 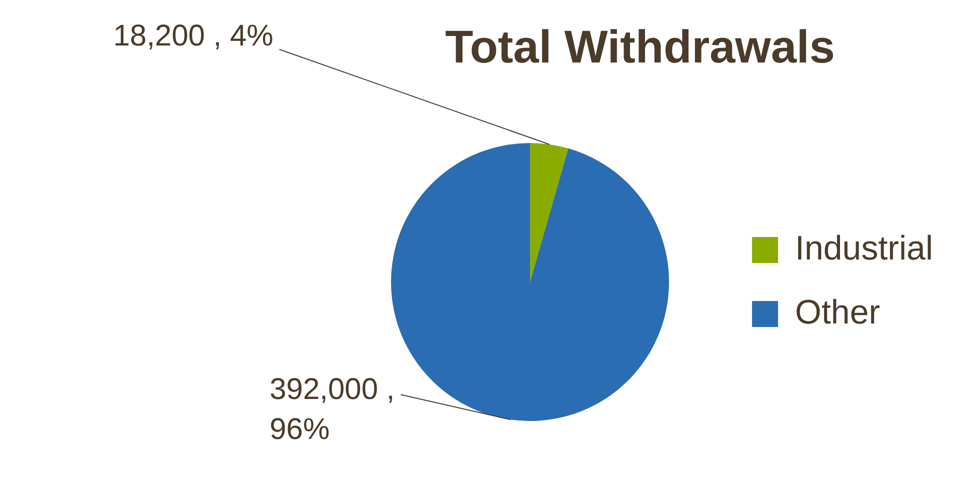 I want to click on data-label: 392,000 , 96%, so click(x=332, y=409).